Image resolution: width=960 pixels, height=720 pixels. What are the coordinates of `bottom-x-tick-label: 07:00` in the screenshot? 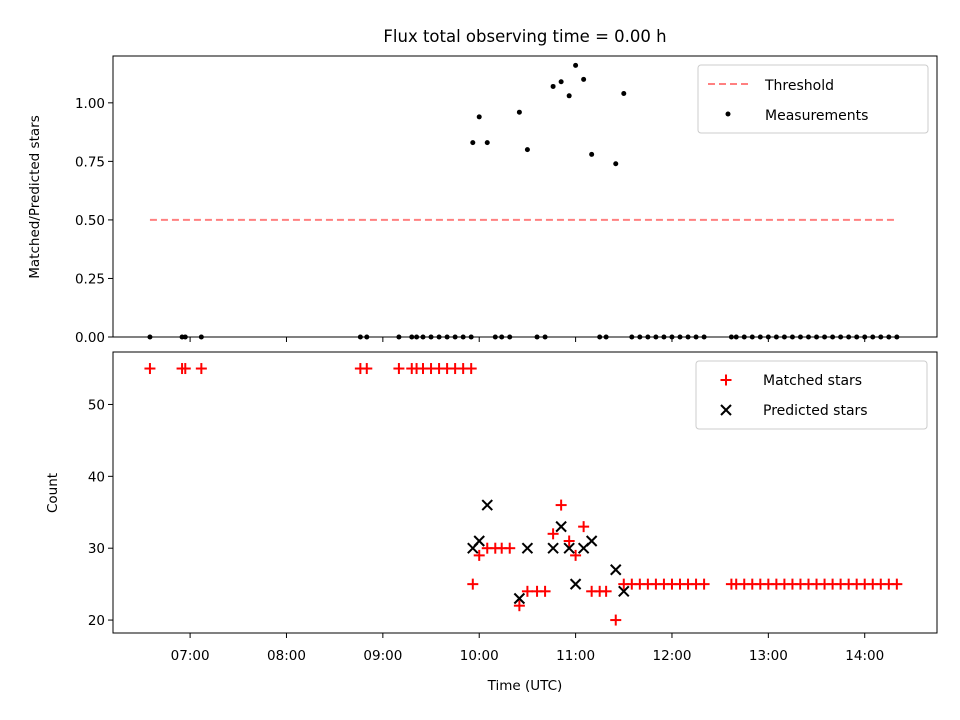 It's located at (190, 656).